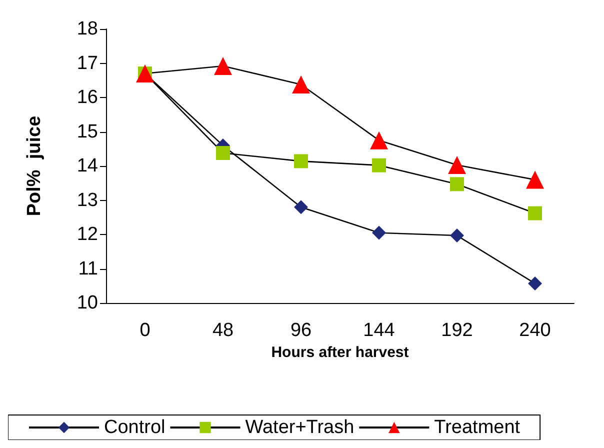 The height and width of the screenshot is (448, 604). I want to click on x-tick-label: 0, so click(145, 330).